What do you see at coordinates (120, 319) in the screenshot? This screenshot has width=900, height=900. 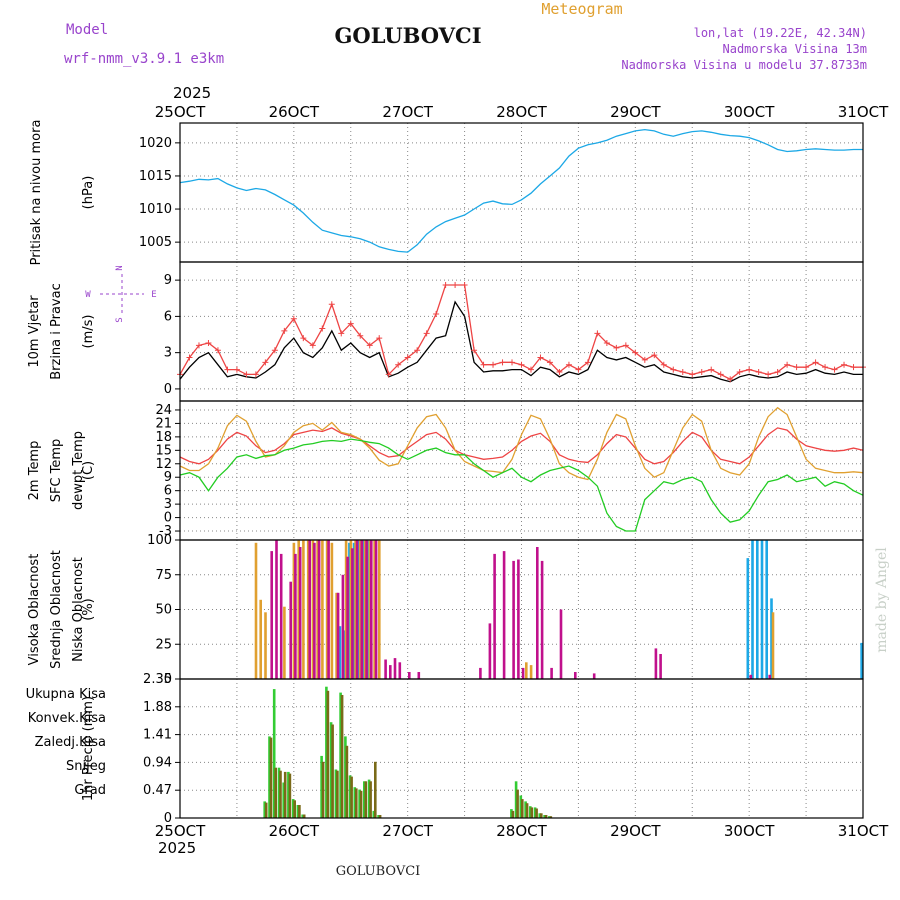 I see `compass-south-label: S` at bounding box center [120, 319].